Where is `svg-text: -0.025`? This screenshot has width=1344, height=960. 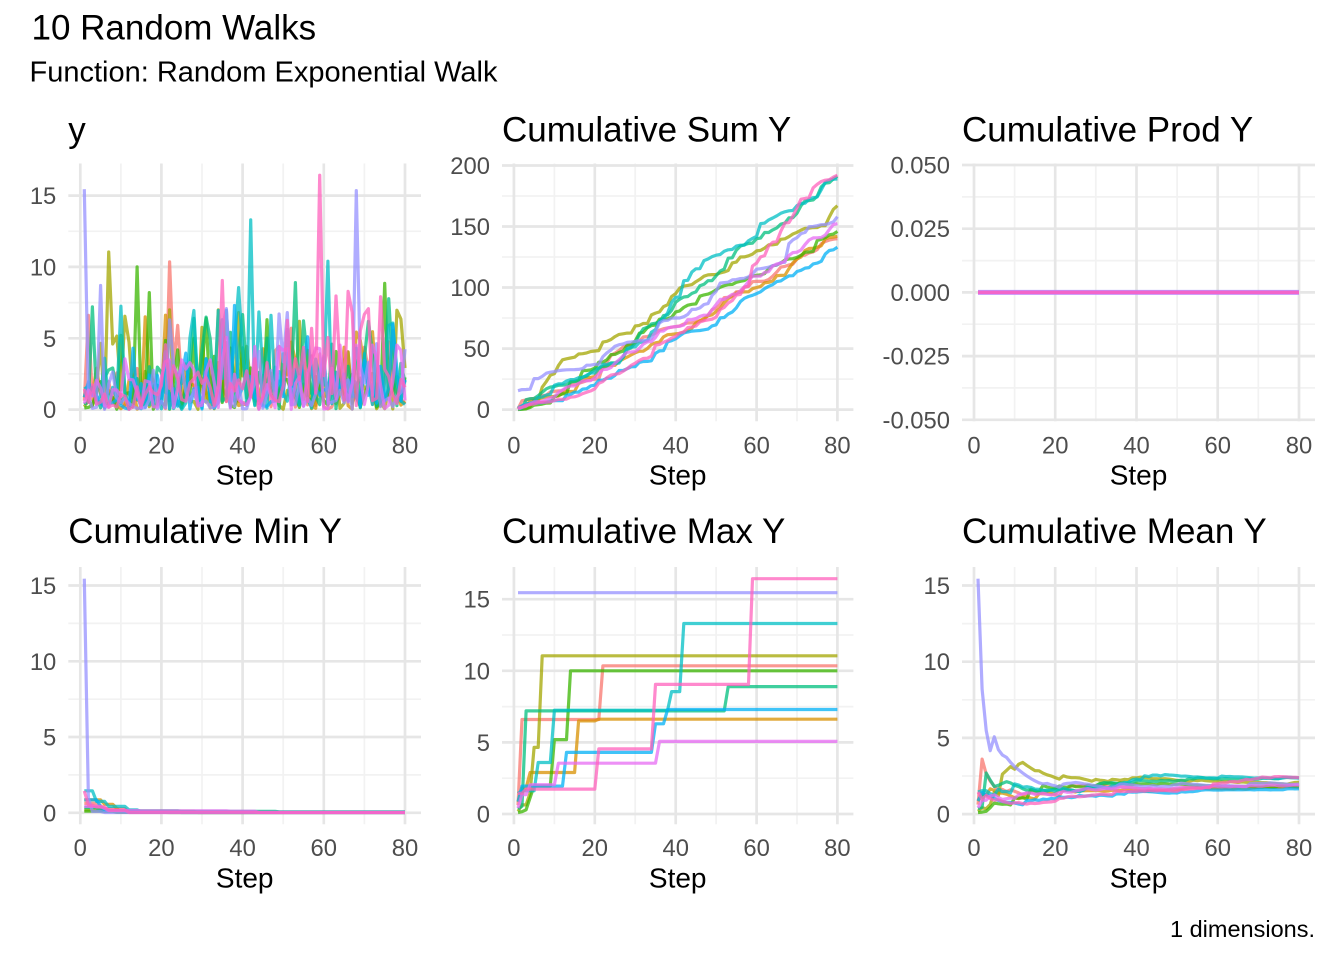
svg-text: -0.025 is located at coordinates (916, 357).